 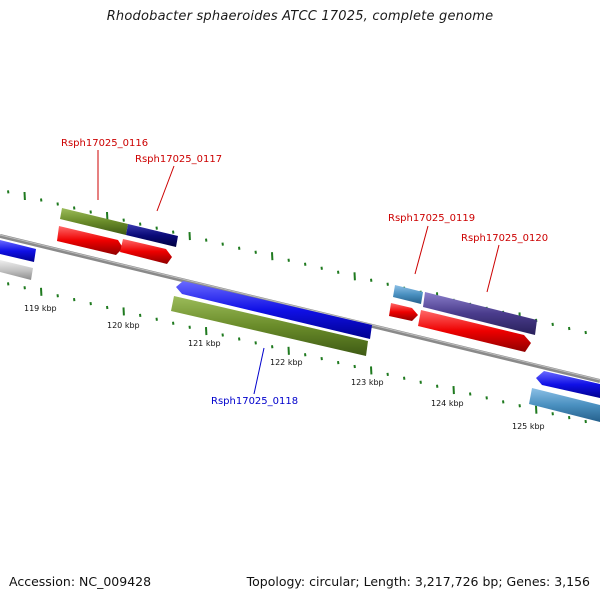 What do you see at coordinates (286, 362) in the screenshot?
I see `scale-label-122: 122 kbp` at bounding box center [286, 362].